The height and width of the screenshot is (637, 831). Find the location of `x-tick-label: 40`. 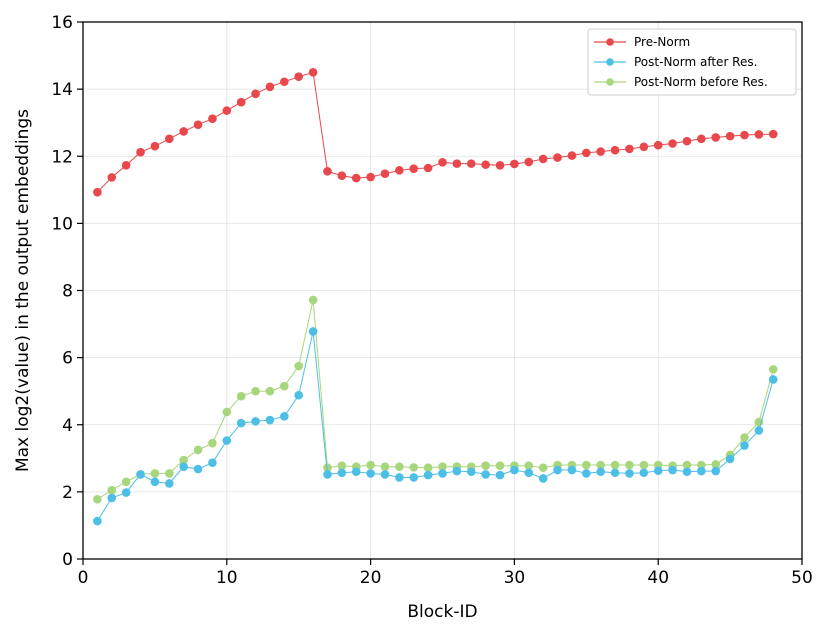

x-tick-label: 40 is located at coordinates (658, 578).